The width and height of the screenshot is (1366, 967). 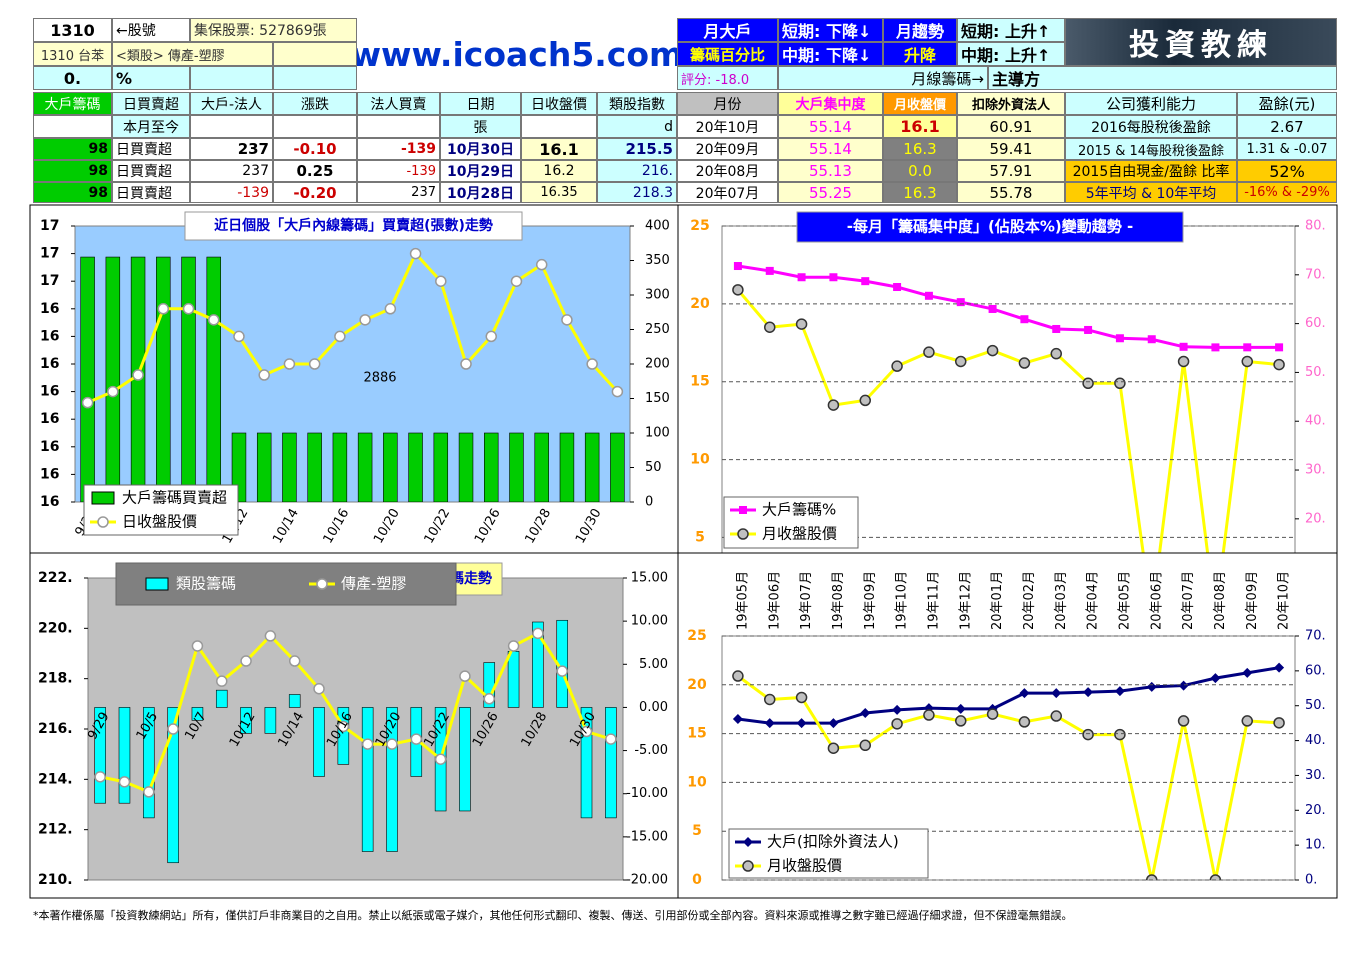 What do you see at coordinates (1151, 171) in the screenshot?
I see `header-cell: 2015自由現金/盈餘 比率` at bounding box center [1151, 171].